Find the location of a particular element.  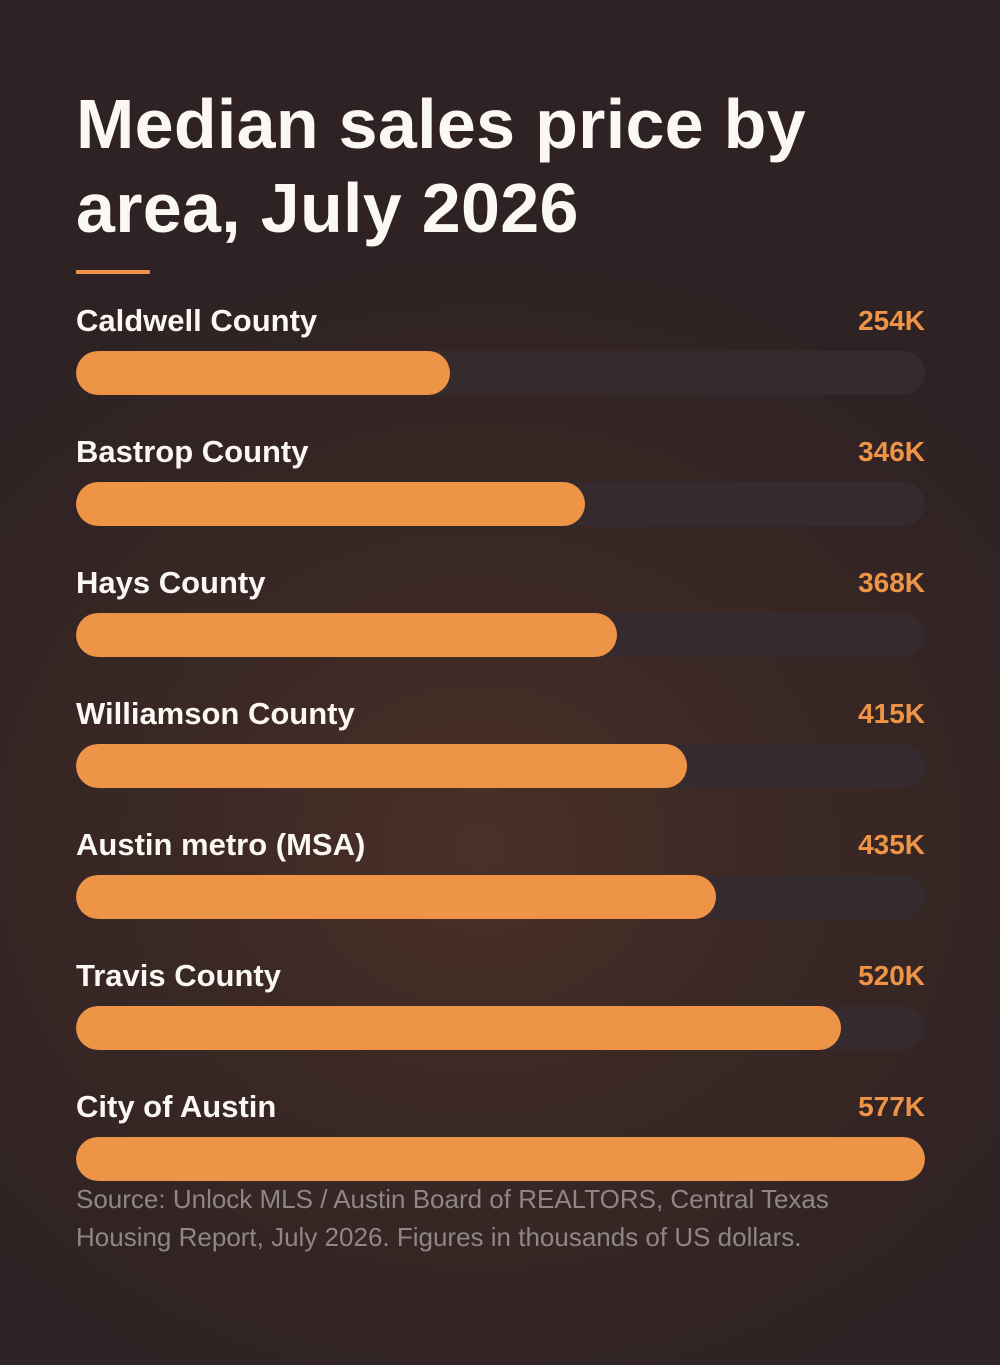

bar-row: Caldwell County 254K is located at coordinates (500, 369).